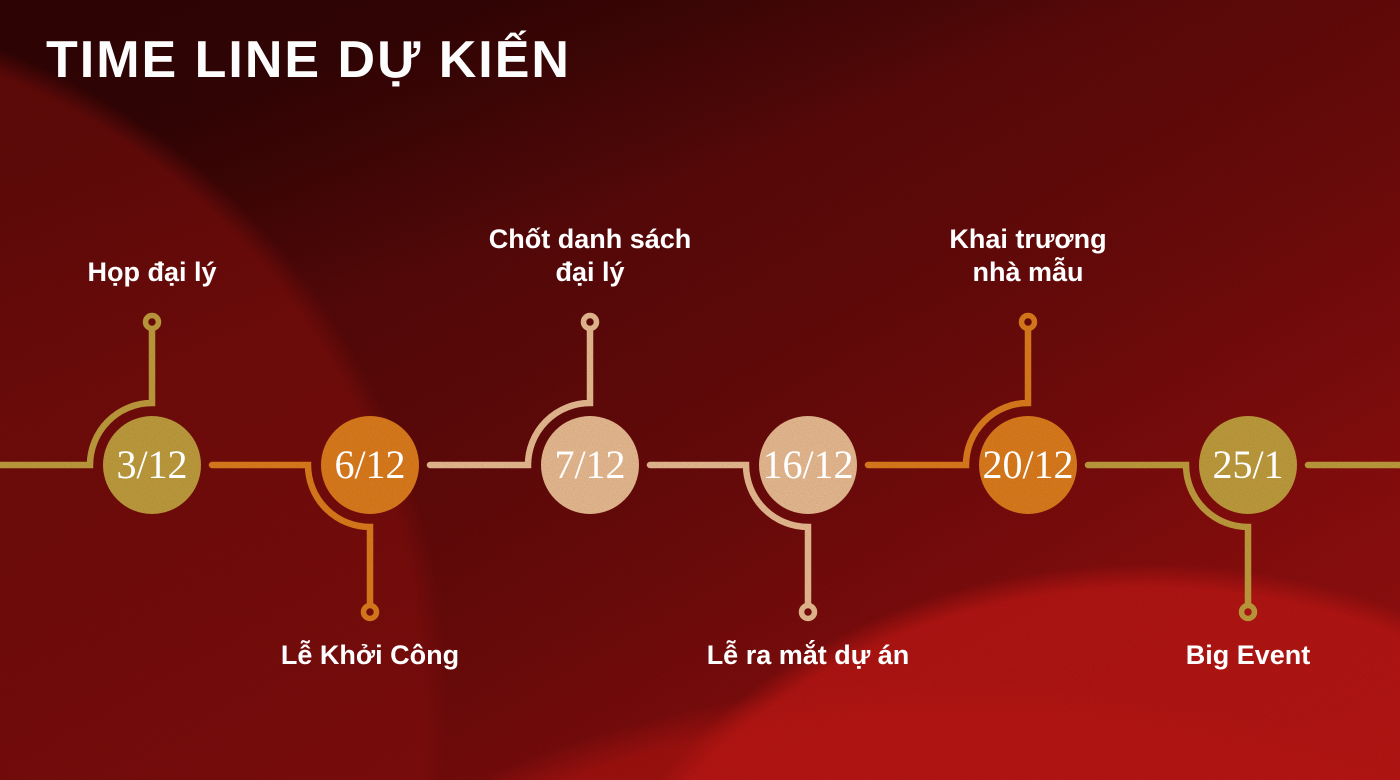 The height and width of the screenshot is (780, 1400). What do you see at coordinates (590, 255) in the screenshot?
I see `node-label: Chốt danh sách đại lý` at bounding box center [590, 255].